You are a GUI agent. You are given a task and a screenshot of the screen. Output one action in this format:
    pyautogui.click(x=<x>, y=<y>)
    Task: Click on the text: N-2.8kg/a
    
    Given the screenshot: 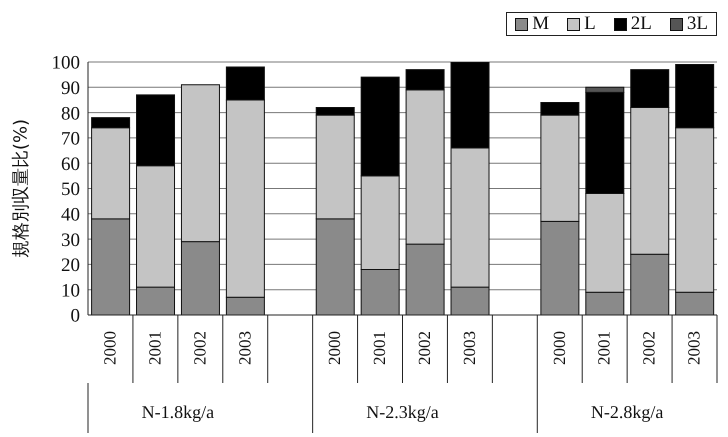 What is the action you would take?
    pyautogui.click(x=627, y=412)
    